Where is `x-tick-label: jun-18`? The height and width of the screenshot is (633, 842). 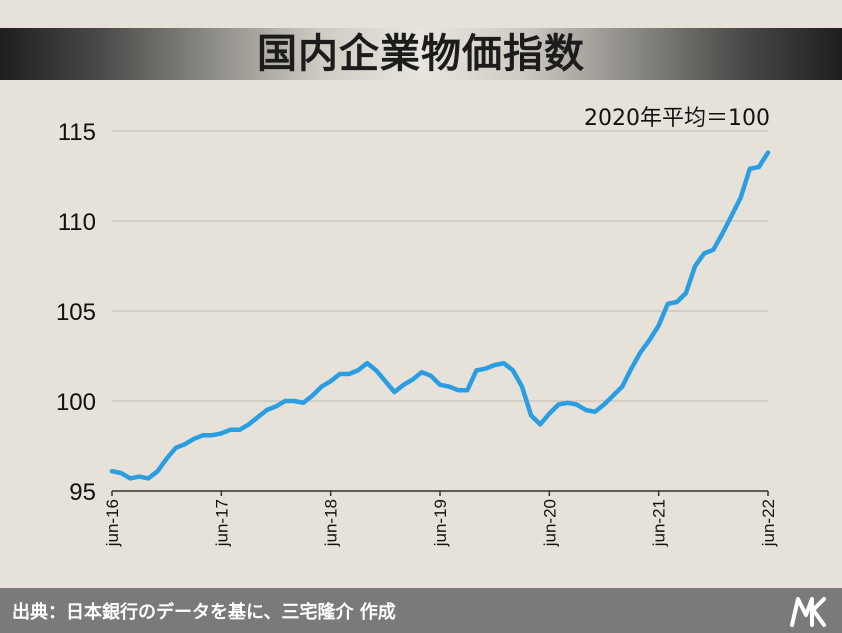
x-tick-label: jun-18 is located at coordinates (331, 523).